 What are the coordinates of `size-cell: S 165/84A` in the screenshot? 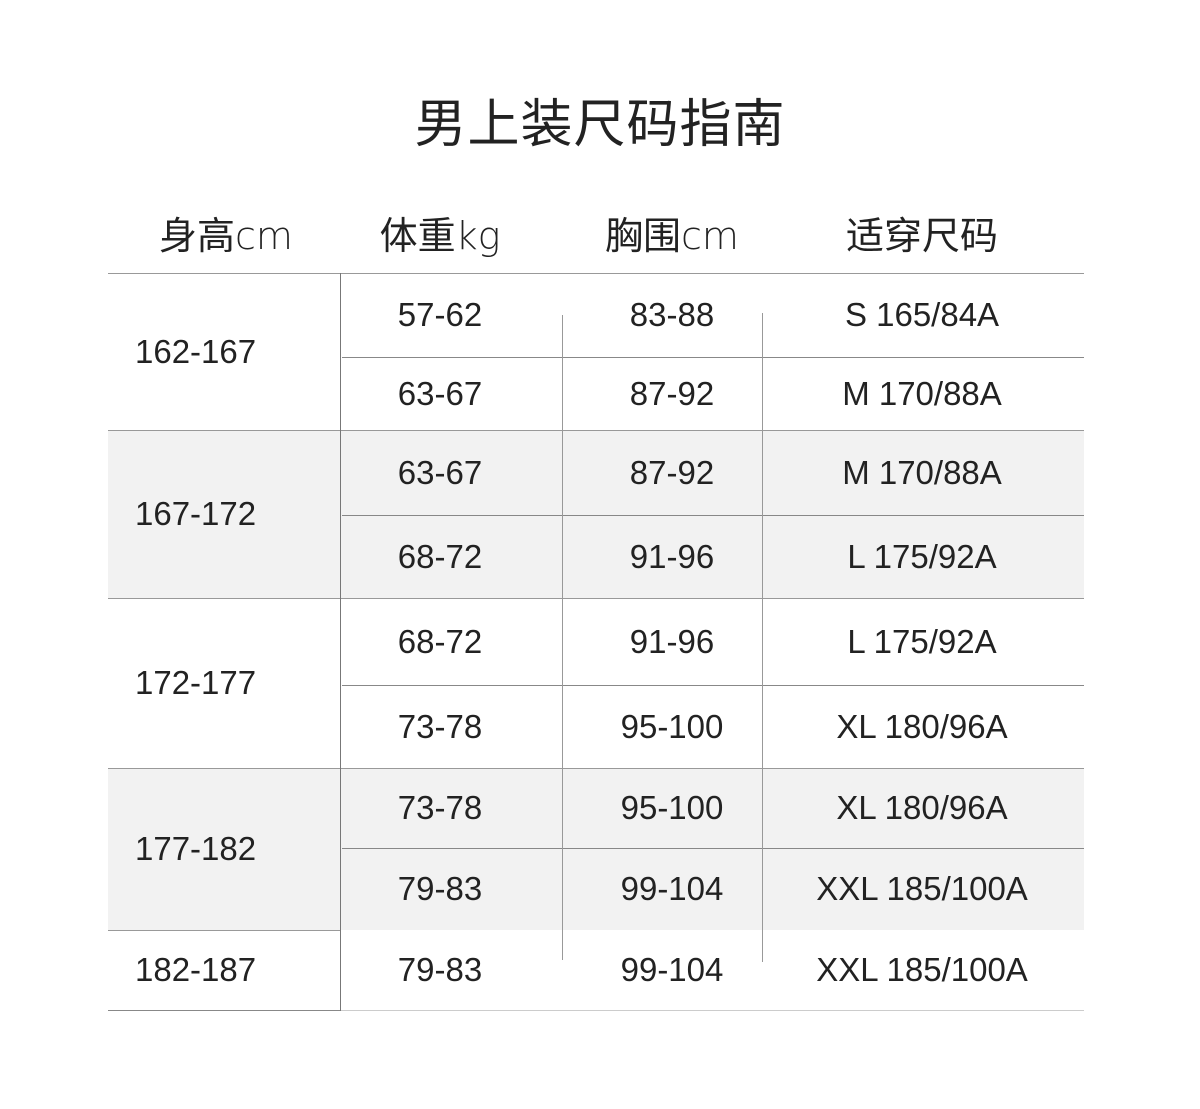 It's located at (922, 314).